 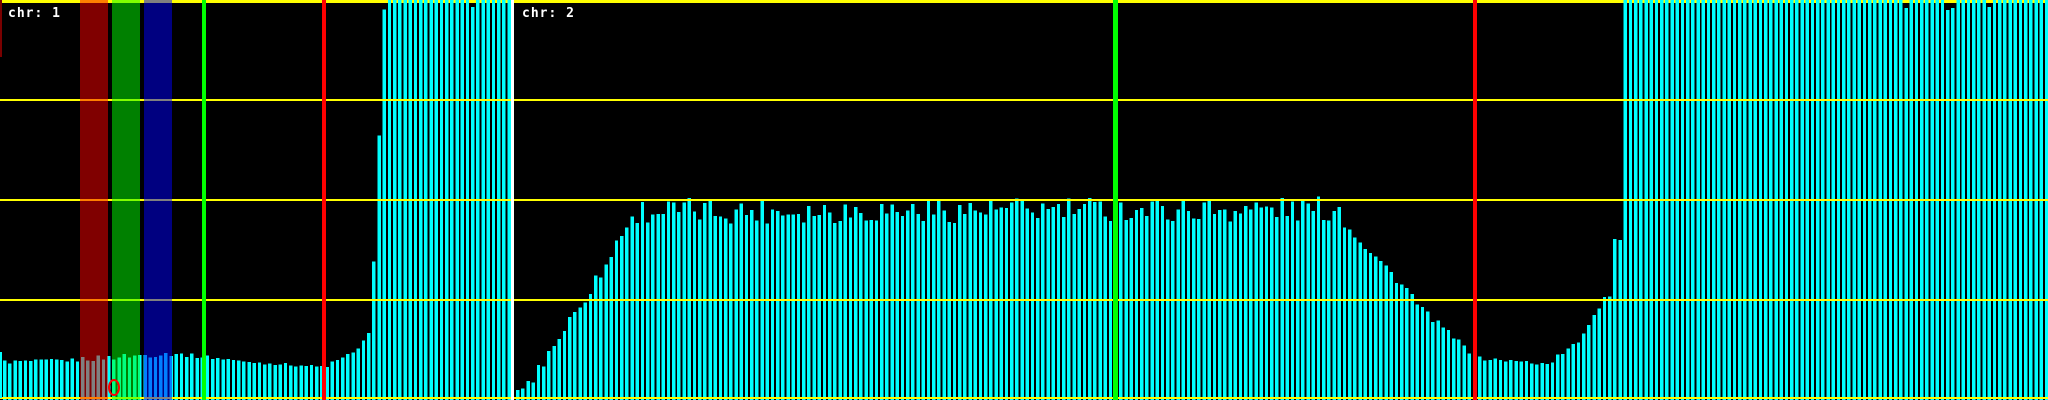 I want to click on bottom-border, so click(x=1024, y=398).